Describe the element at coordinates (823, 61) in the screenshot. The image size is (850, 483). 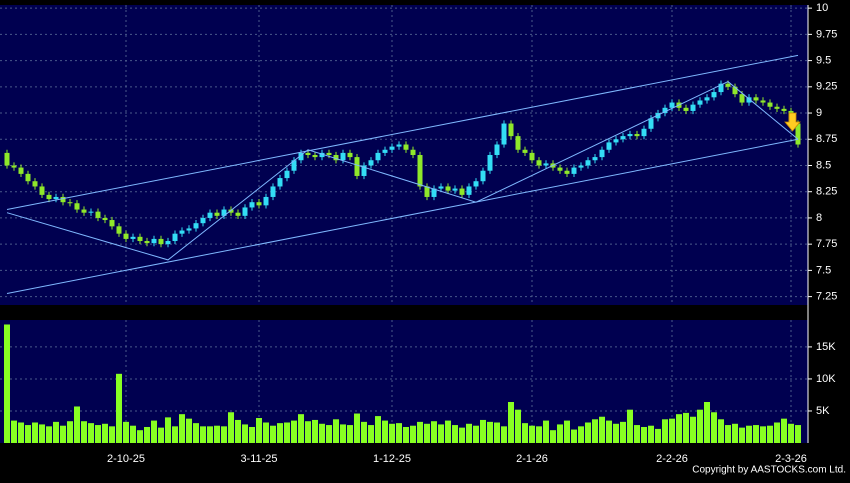
I see `y-tick-label: 9.5` at that location.